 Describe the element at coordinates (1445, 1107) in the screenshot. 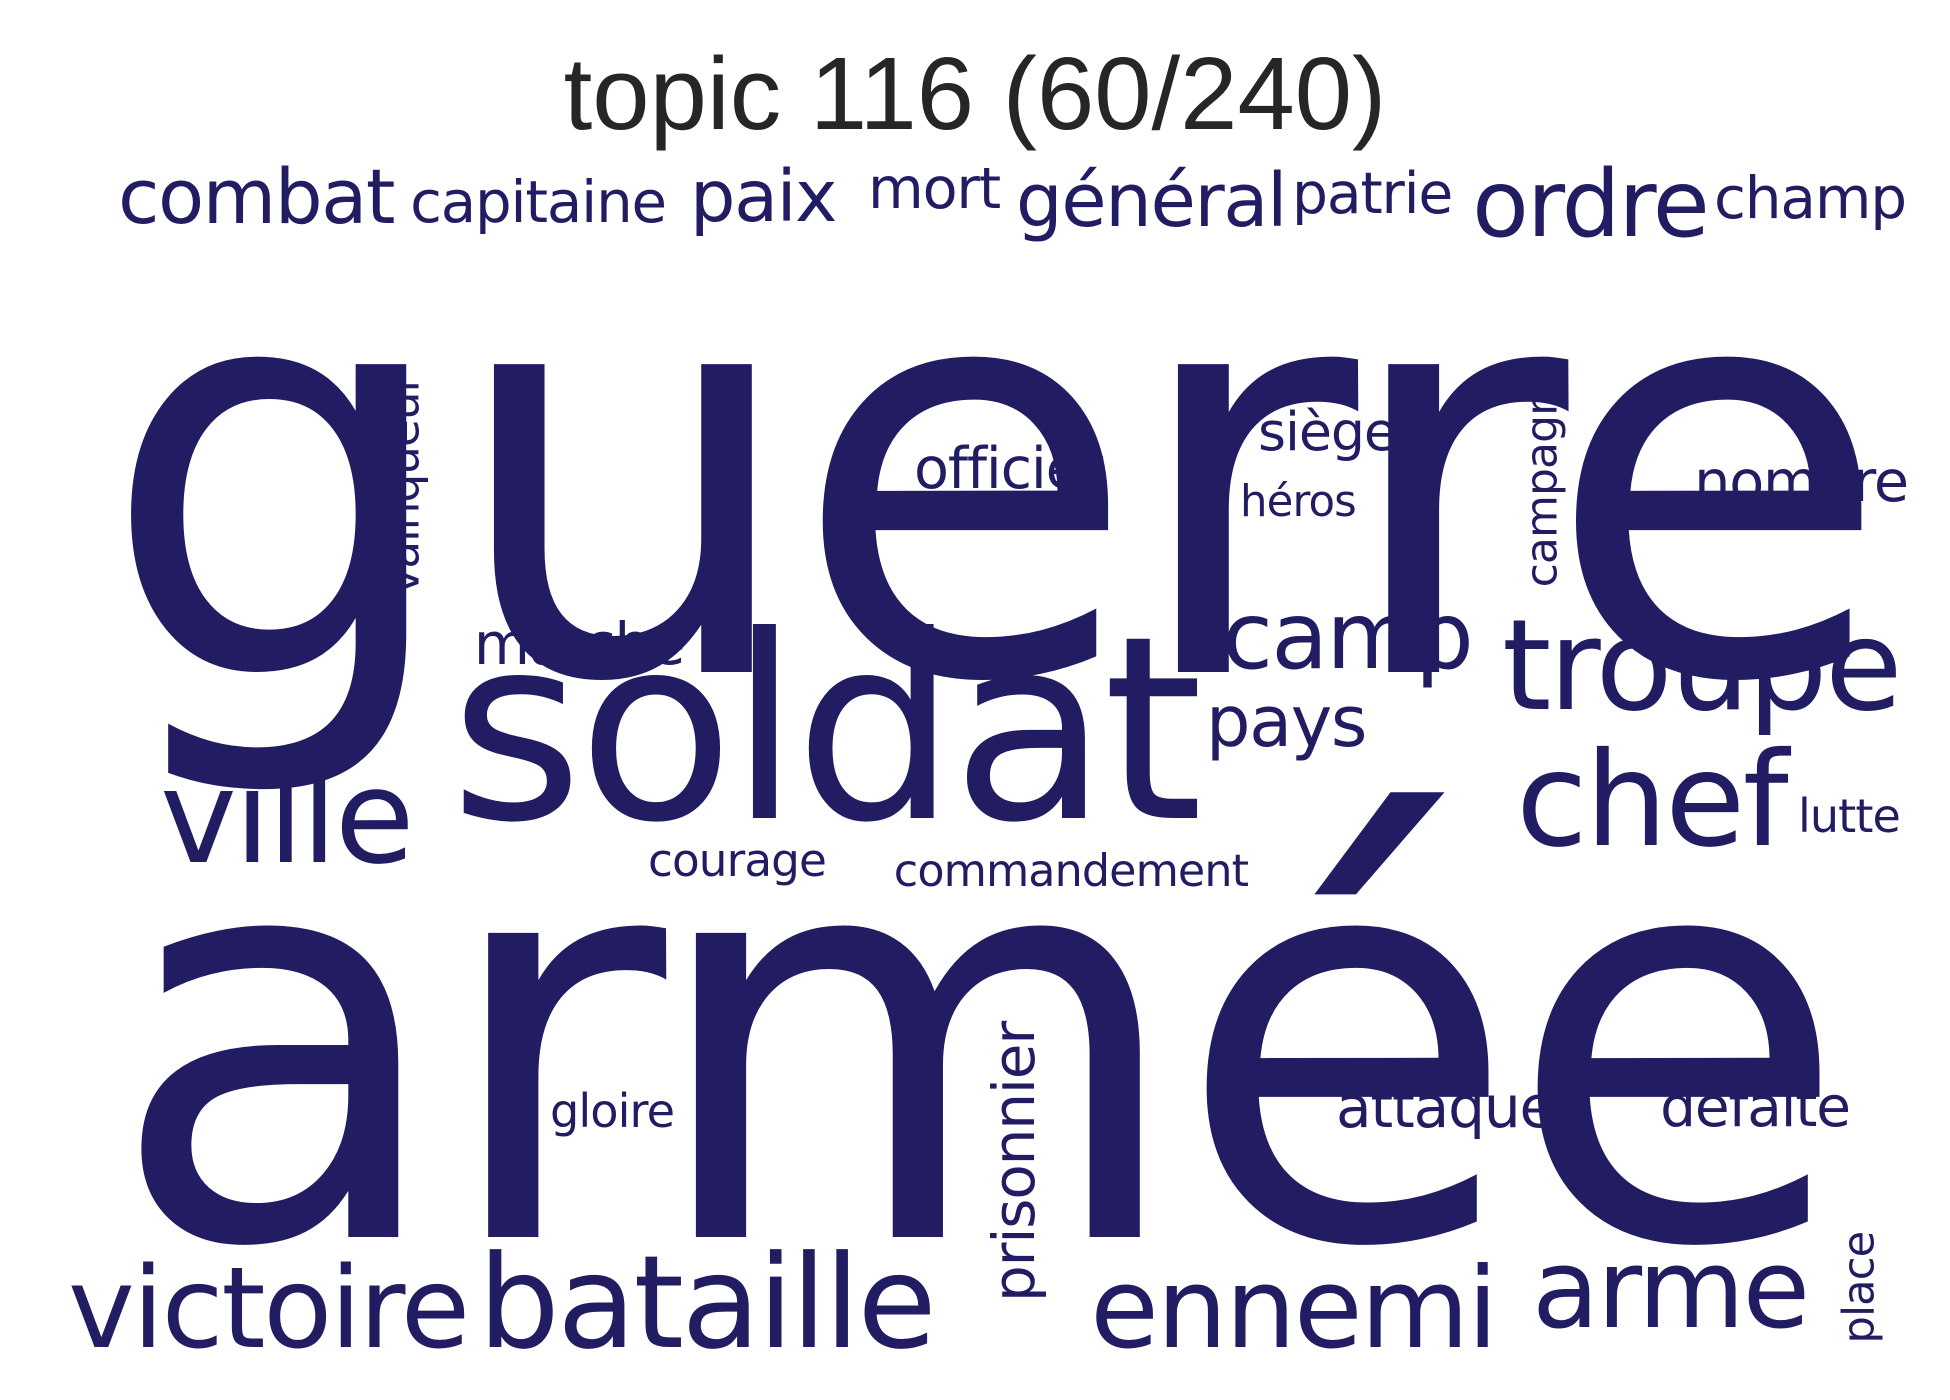

I see `cloud-word: attaque` at that location.